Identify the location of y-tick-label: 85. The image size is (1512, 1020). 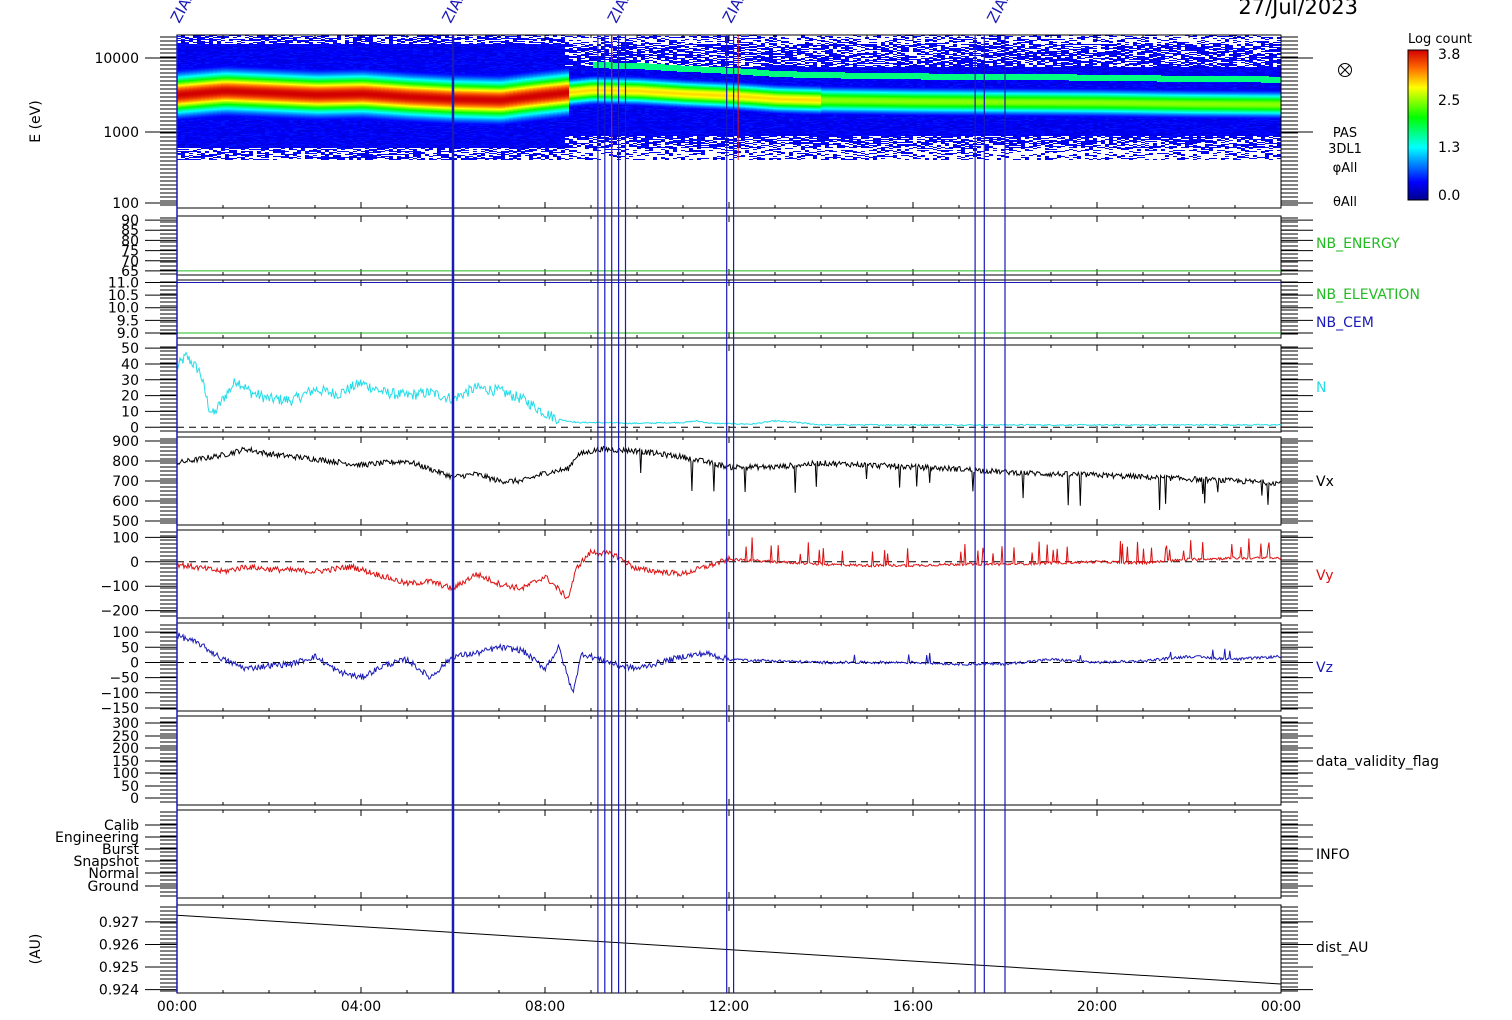
(130, 231).